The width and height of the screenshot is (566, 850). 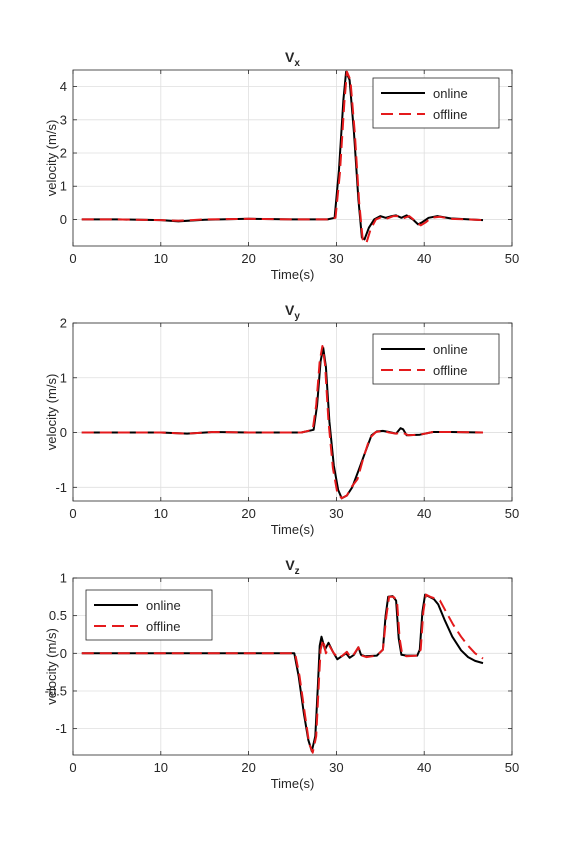 What do you see at coordinates (297, 63) in the screenshot?
I see `chart-title-subscript: x` at bounding box center [297, 63].